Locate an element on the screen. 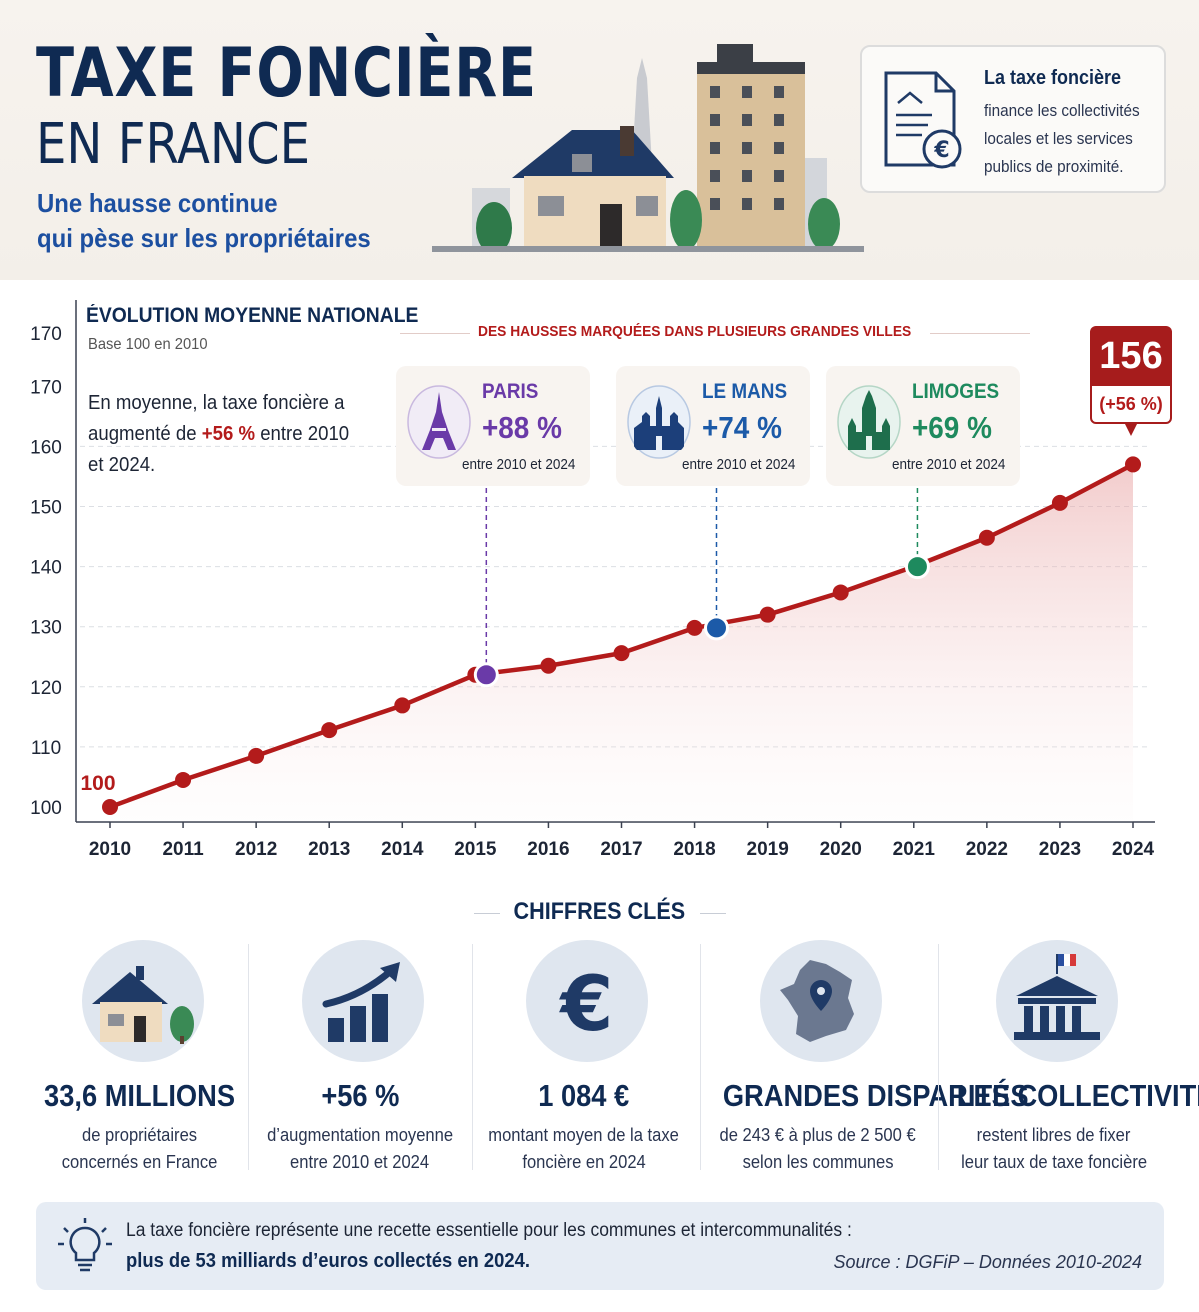  page-title: TAXE FONCIÈRE is located at coordinates (286, 73).